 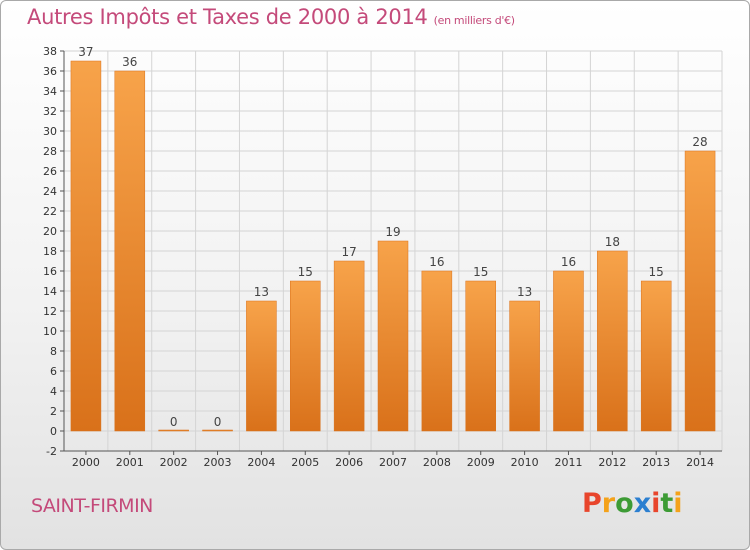 What do you see at coordinates (130, 251) in the screenshot?
I see `bar-2001` at bounding box center [130, 251].